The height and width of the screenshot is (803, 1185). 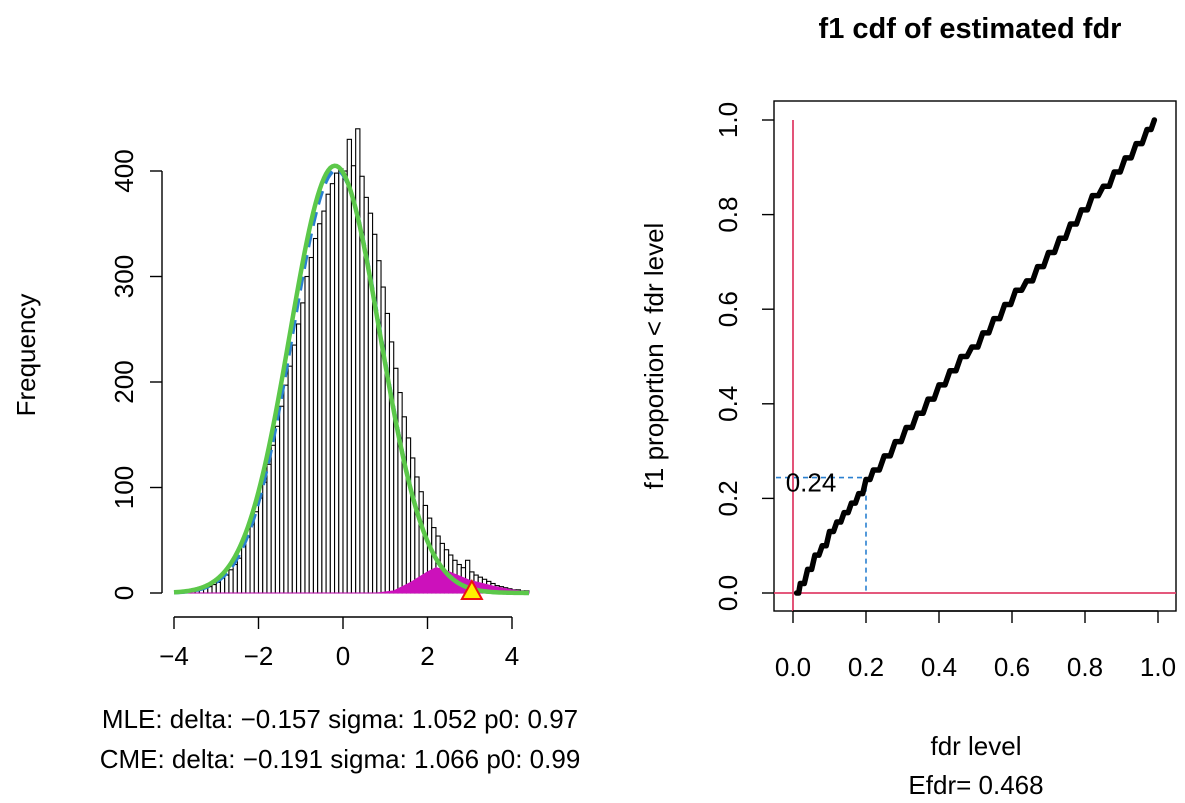 What do you see at coordinates (1158, 667) in the screenshot?
I see `x-tick-label: 1.0` at bounding box center [1158, 667].